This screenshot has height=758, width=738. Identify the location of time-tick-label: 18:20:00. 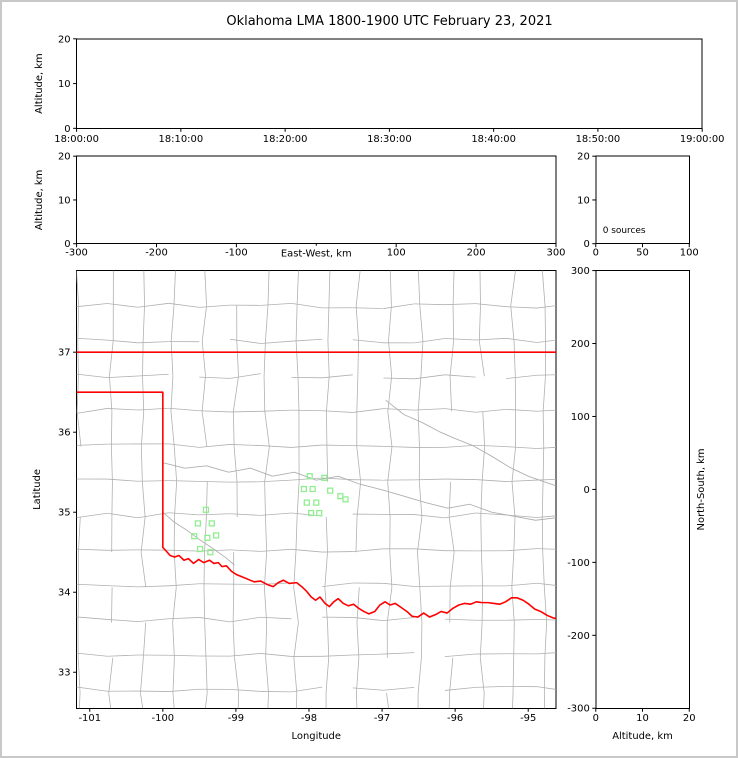
(285, 139).